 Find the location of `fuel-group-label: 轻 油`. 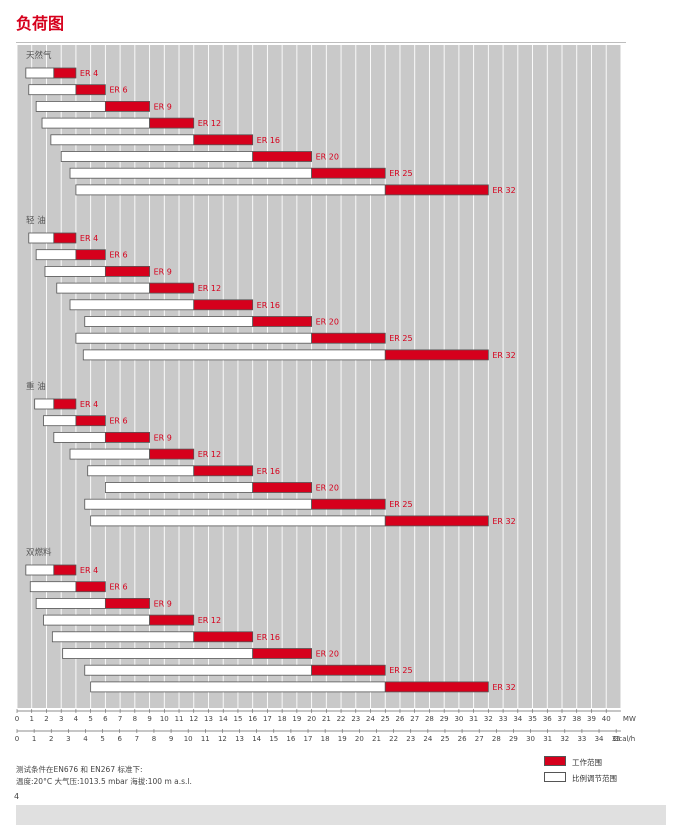

fuel-group-label: 轻 油 is located at coordinates (36, 220).